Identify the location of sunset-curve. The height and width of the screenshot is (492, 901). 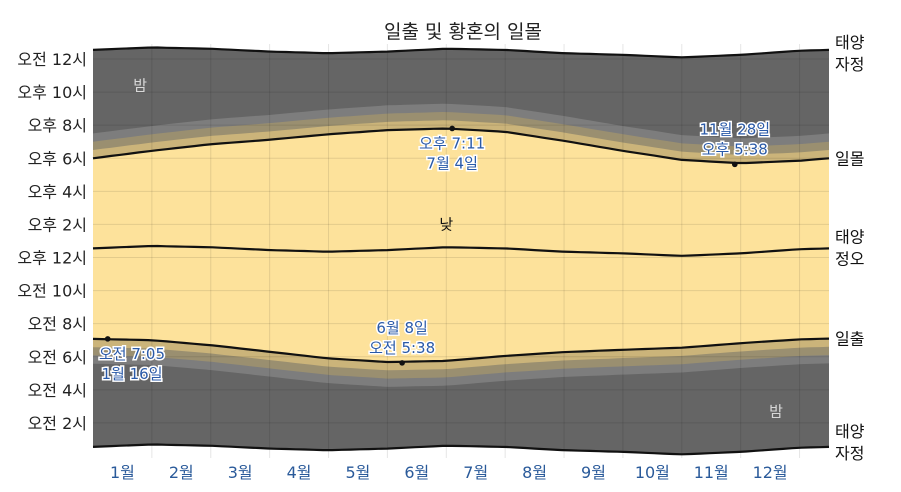
(461, 146).